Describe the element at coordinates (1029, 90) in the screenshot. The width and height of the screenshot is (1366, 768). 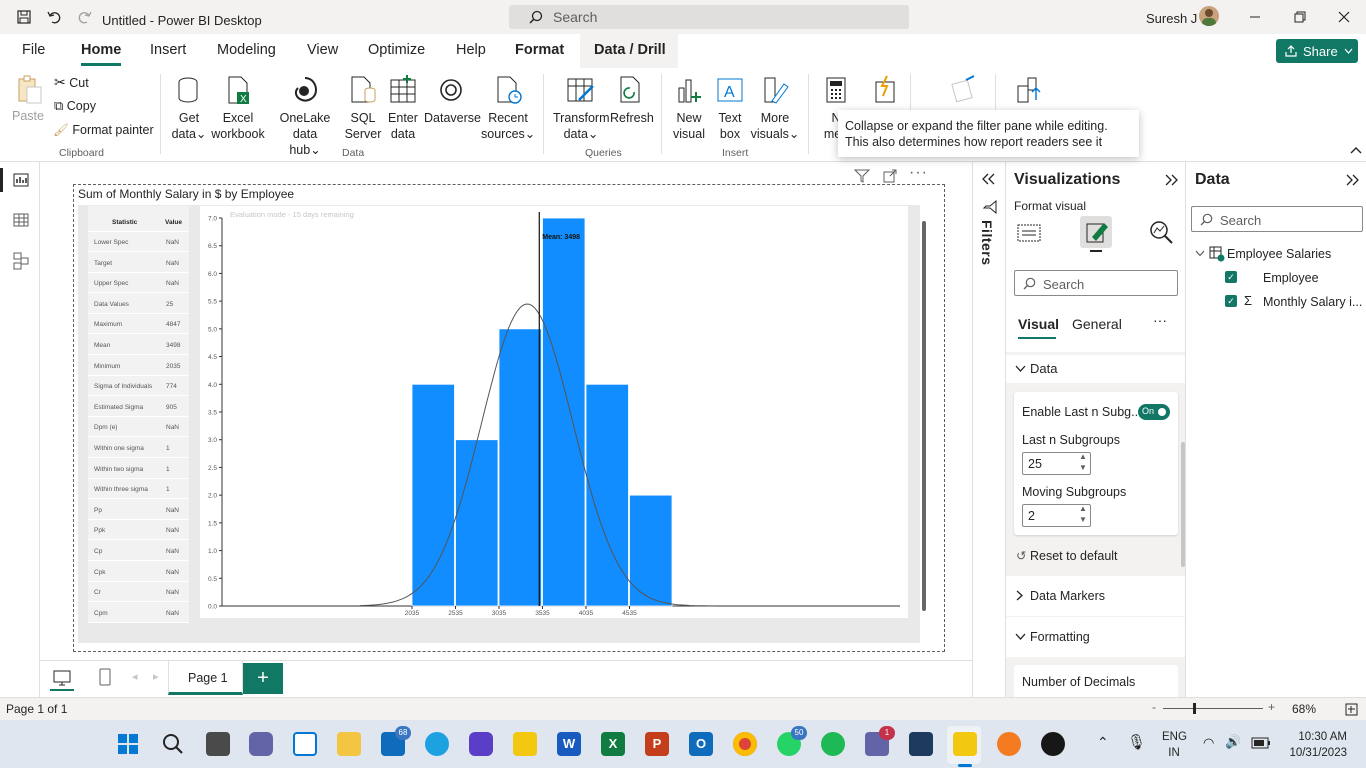
I see `publish-icon` at that location.